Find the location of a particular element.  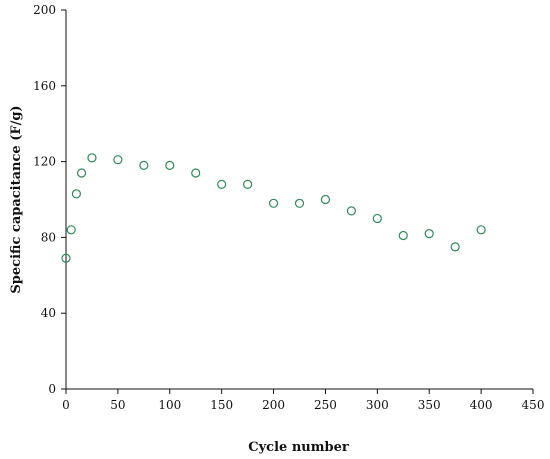

x-tick-label: 350 is located at coordinates (429, 405).